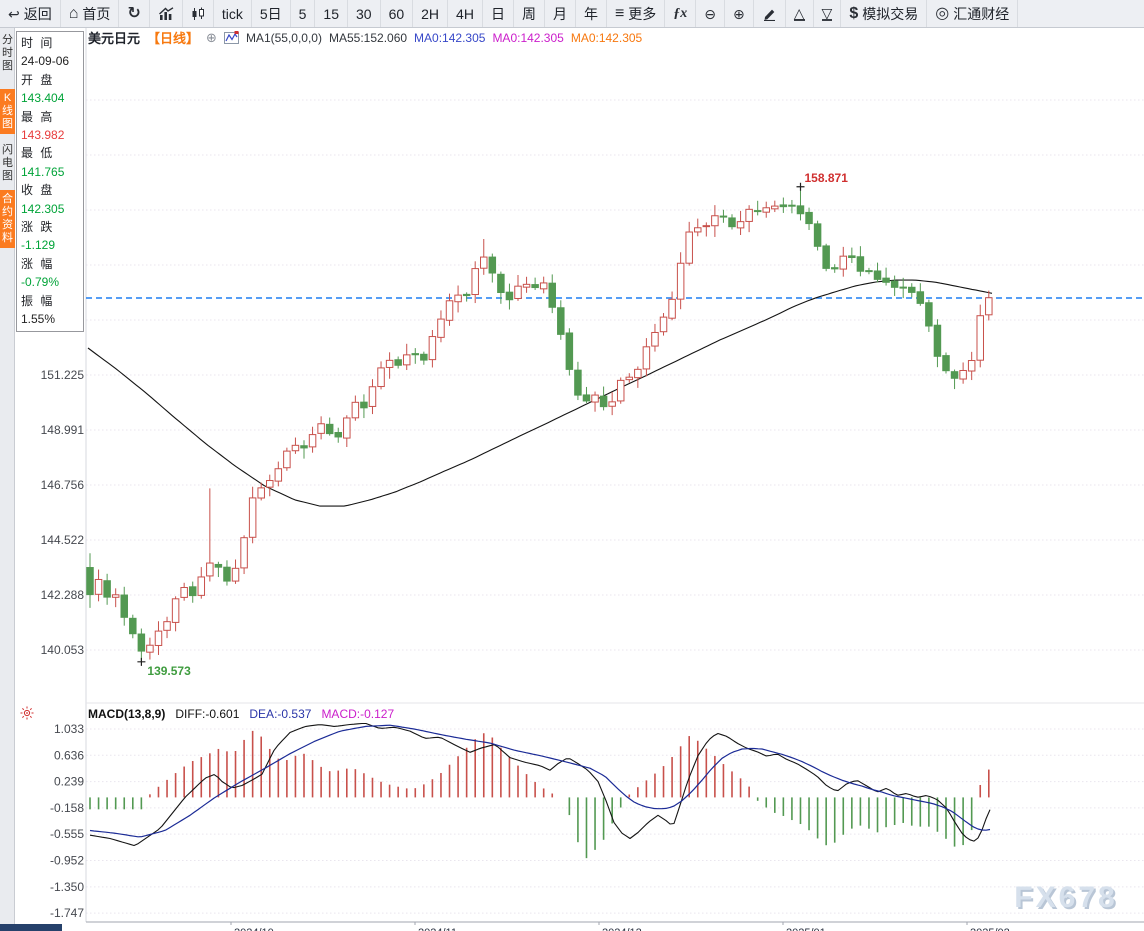  What do you see at coordinates (7, 163) in the screenshot?
I see `tab-flash-chart: 闪电图` at bounding box center [7, 163].